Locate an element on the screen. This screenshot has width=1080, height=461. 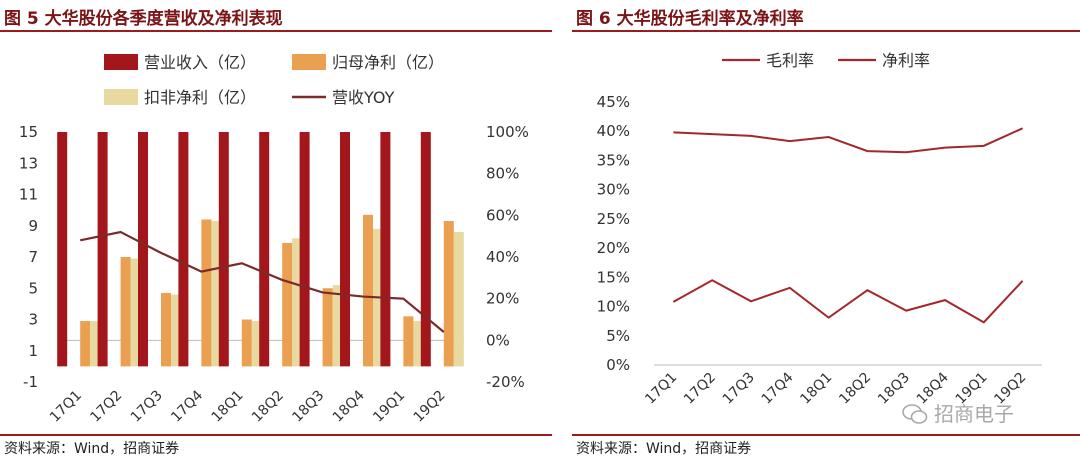
y-tick-label-right: 0% is located at coordinates (498, 340).